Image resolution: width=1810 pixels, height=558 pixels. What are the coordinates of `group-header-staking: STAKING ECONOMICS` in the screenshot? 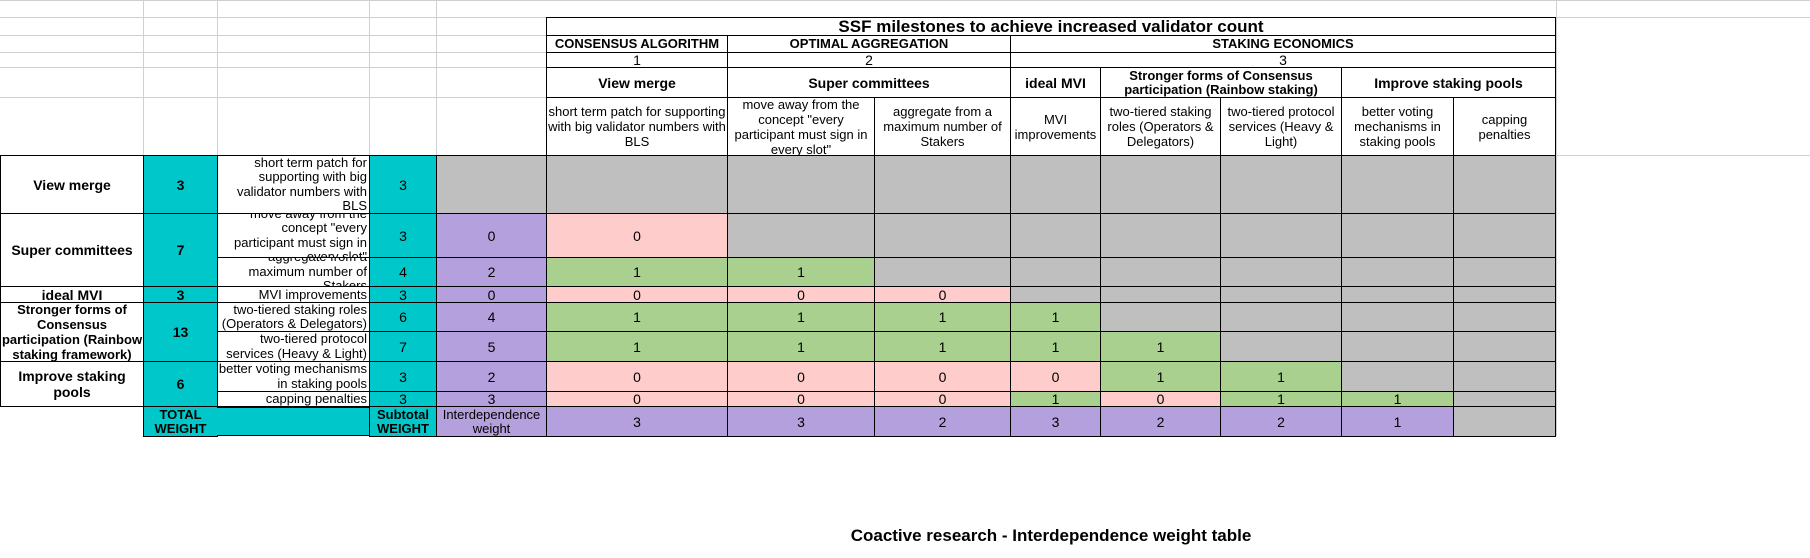 It's located at (1283, 44).